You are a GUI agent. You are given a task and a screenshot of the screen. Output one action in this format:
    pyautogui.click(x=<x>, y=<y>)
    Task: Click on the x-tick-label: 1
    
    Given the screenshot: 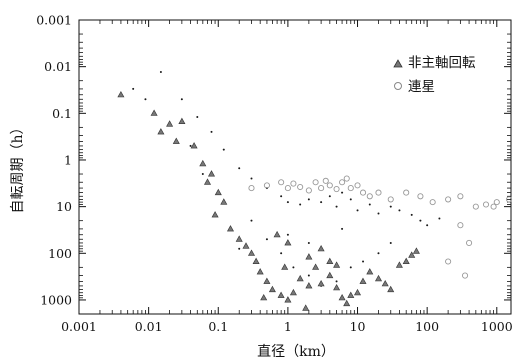 What is the action you would take?
    pyautogui.click(x=288, y=326)
    